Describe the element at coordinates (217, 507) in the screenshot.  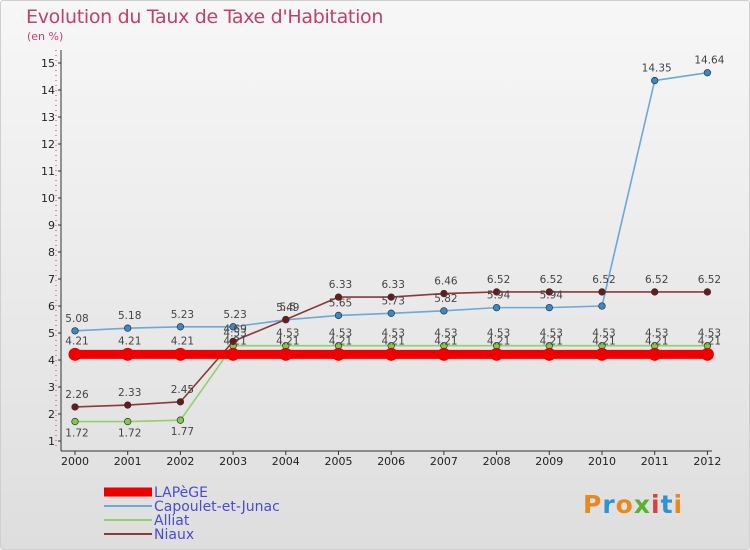
I see `legend-label: Capoulet-et-Junac` at that location.